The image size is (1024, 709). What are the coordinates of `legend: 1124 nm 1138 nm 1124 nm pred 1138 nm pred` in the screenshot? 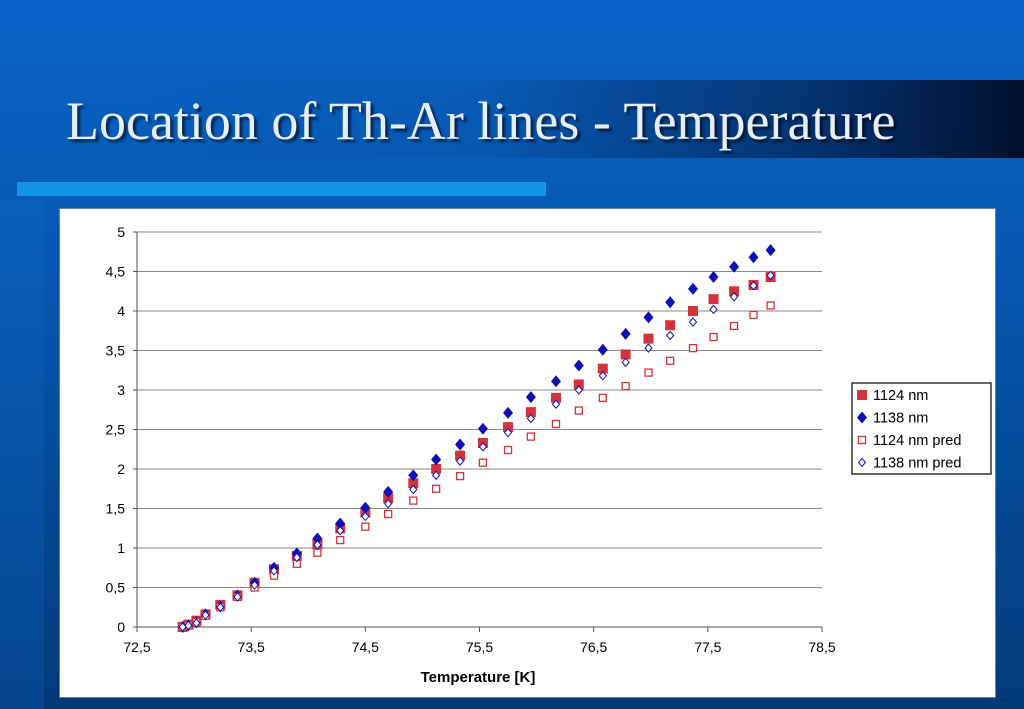 It's located at (921, 428).